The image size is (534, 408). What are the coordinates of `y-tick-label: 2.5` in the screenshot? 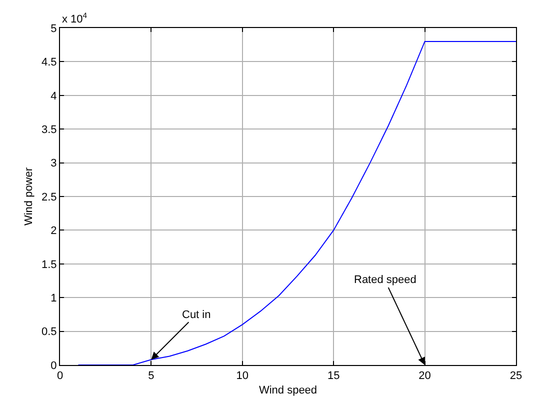 It's located at (49, 197).